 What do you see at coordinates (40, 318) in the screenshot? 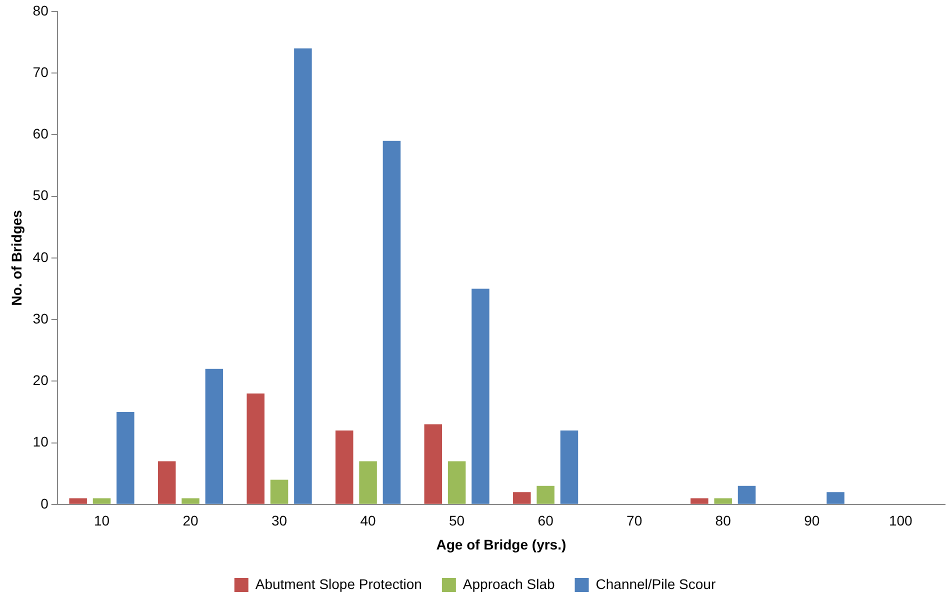
I see `y-tick-label: 30` at bounding box center [40, 318].